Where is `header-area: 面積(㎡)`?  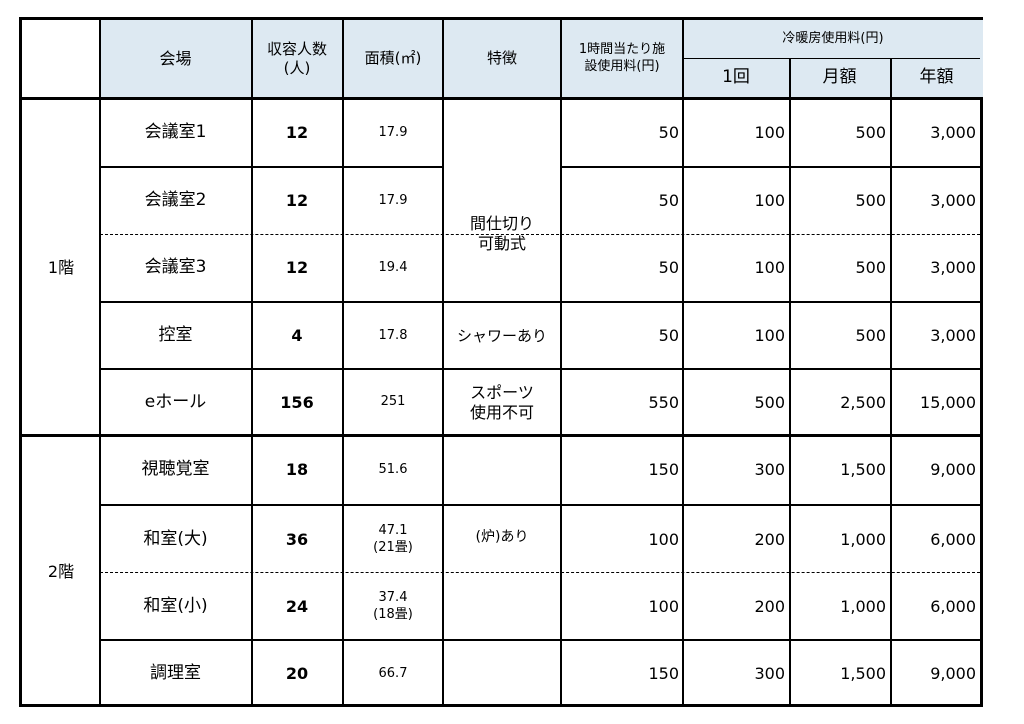
header-area: 面積(㎡) is located at coordinates (393, 58).